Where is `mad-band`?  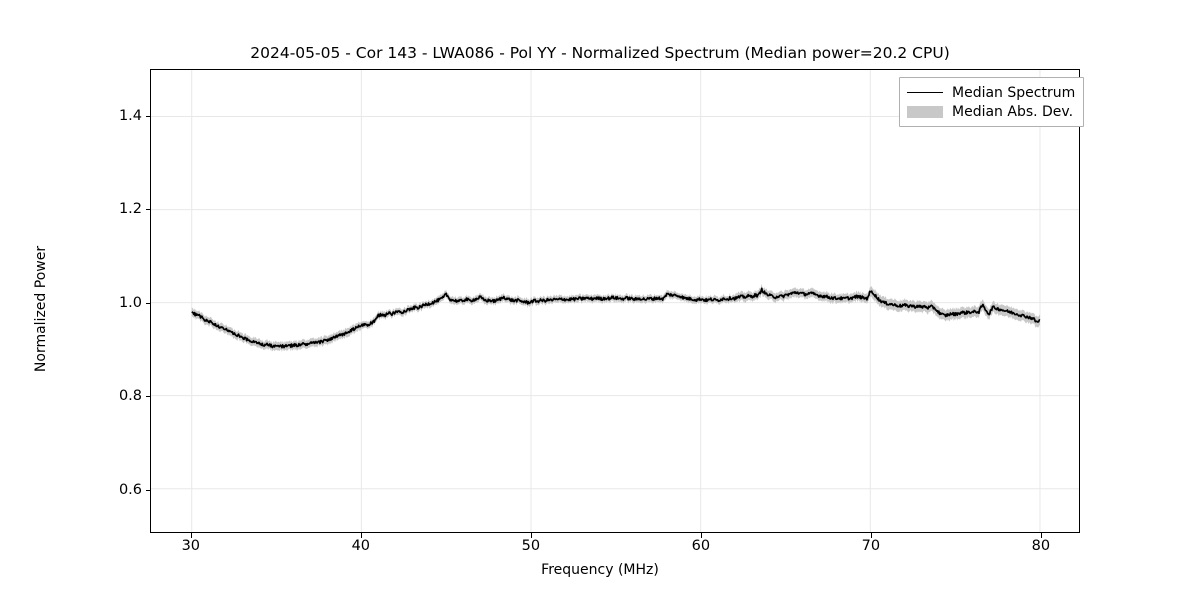
mad-band is located at coordinates (615, 317).